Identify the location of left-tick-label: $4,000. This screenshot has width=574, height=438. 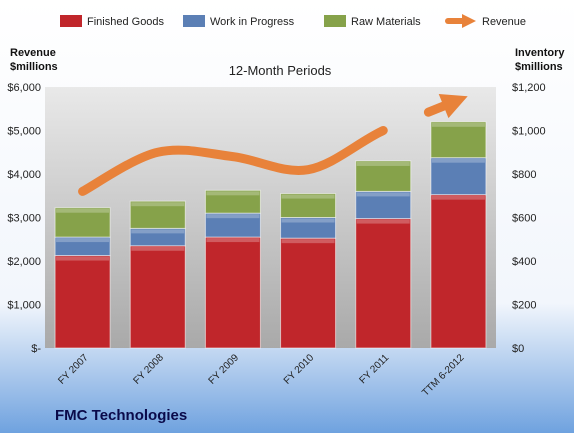
(24, 175).